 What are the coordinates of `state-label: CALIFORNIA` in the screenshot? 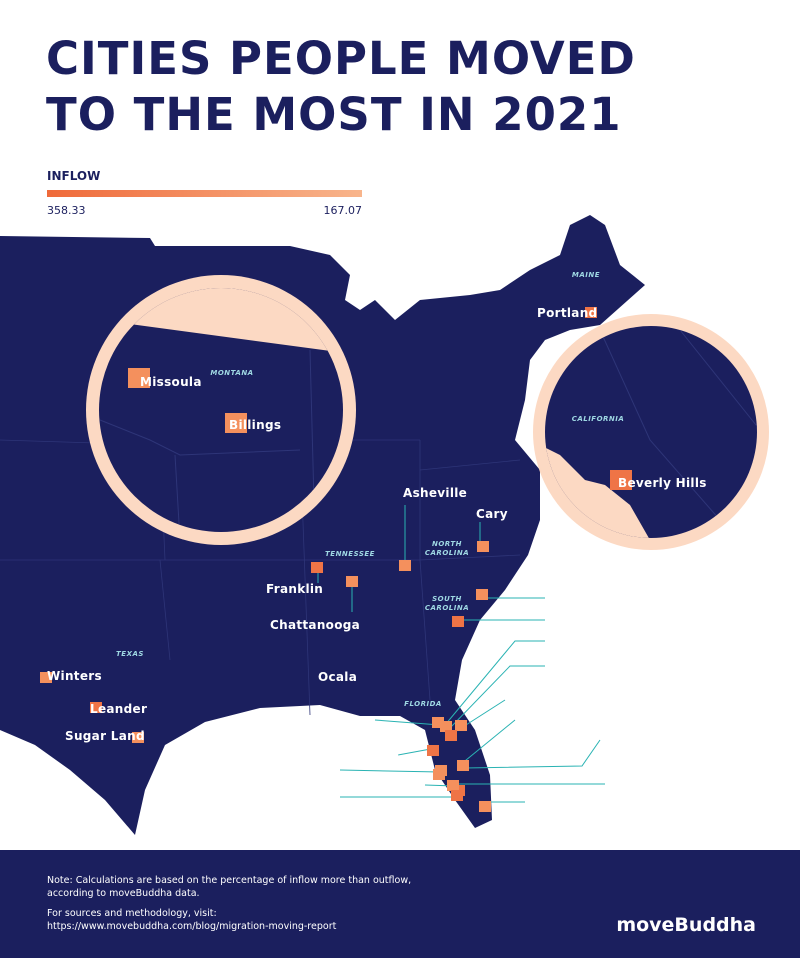 It's located at (598, 419).